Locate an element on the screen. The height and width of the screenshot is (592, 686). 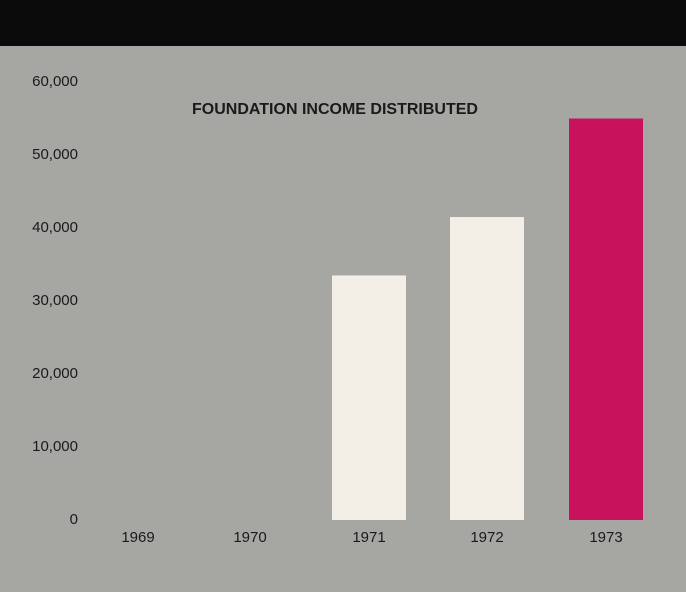
y-tick-label: 50,000 is located at coordinates (55, 154).